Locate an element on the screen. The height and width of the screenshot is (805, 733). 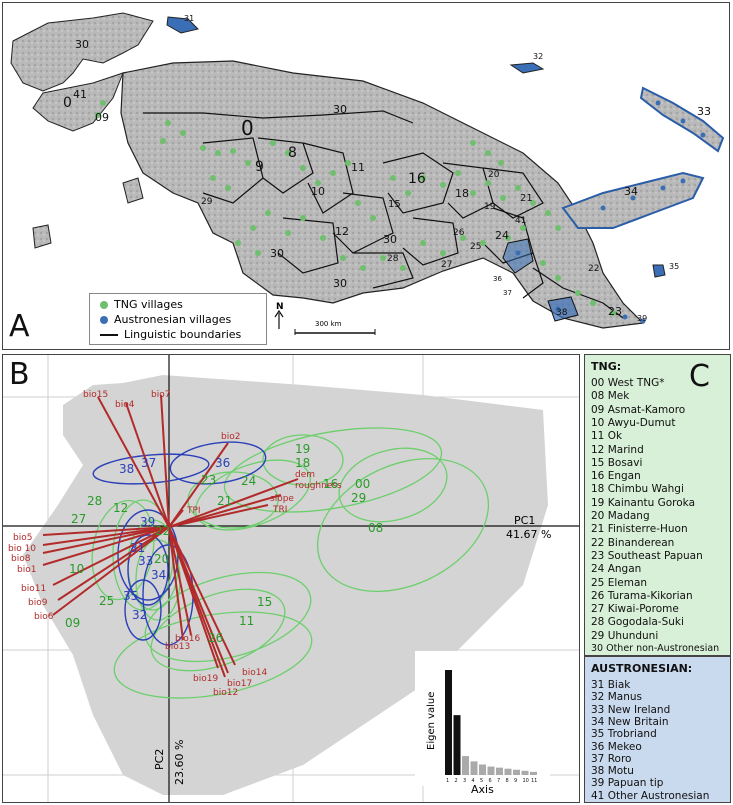
group-label: 28 is located at coordinates (94, 501).